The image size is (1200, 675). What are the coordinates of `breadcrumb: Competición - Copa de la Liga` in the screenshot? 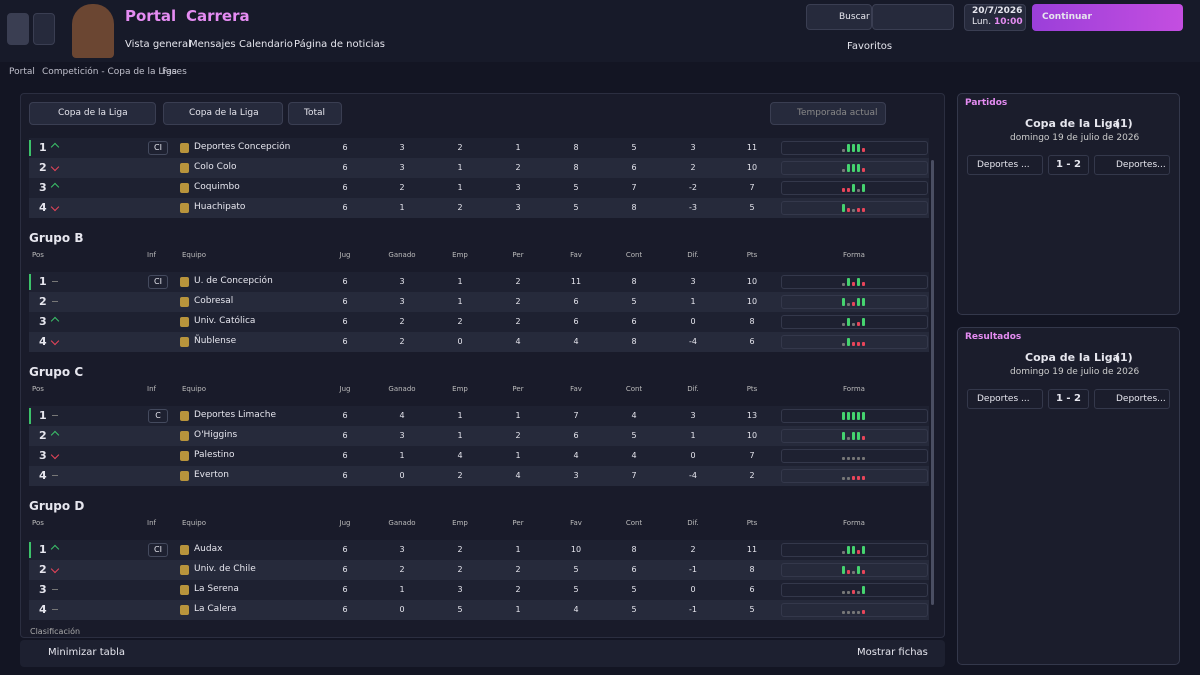 It's located at (110, 72).